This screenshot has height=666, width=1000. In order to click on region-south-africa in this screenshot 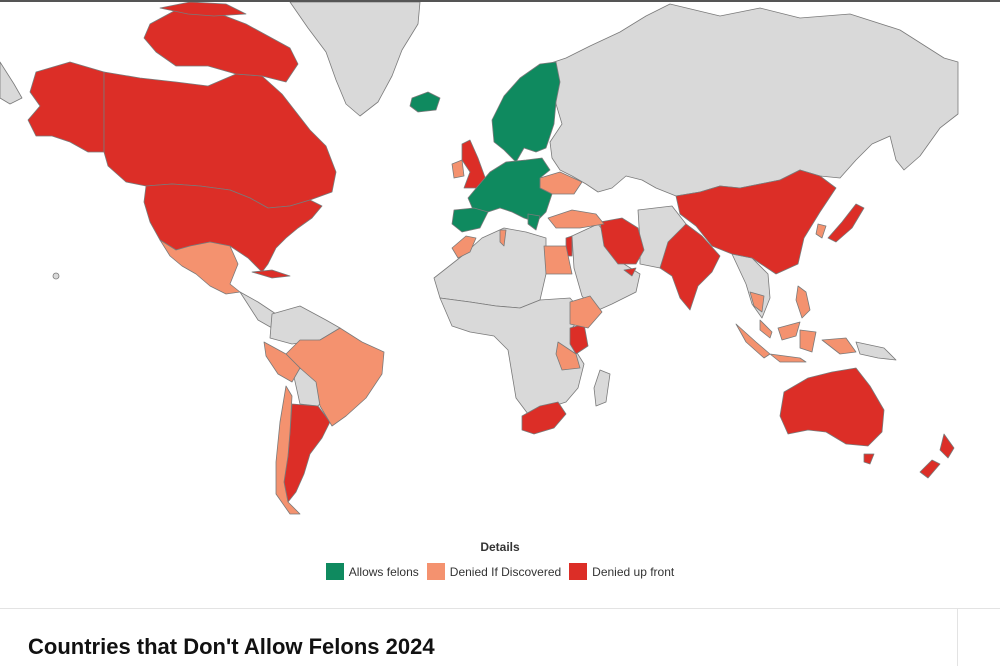, I will do `click(544, 418)`.